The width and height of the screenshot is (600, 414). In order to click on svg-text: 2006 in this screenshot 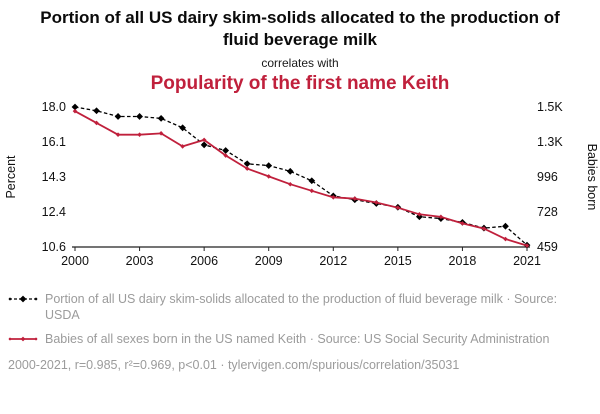, I will do `click(204, 261)`.